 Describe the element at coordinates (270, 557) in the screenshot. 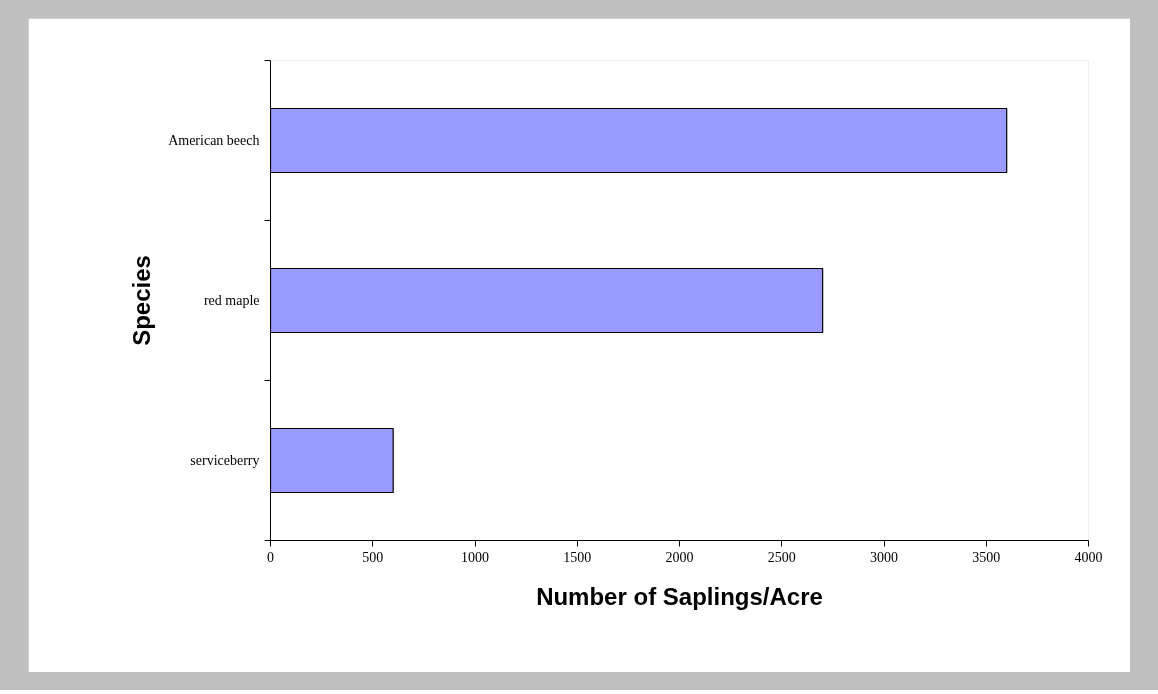

I see `x-tick-label: 0` at that location.